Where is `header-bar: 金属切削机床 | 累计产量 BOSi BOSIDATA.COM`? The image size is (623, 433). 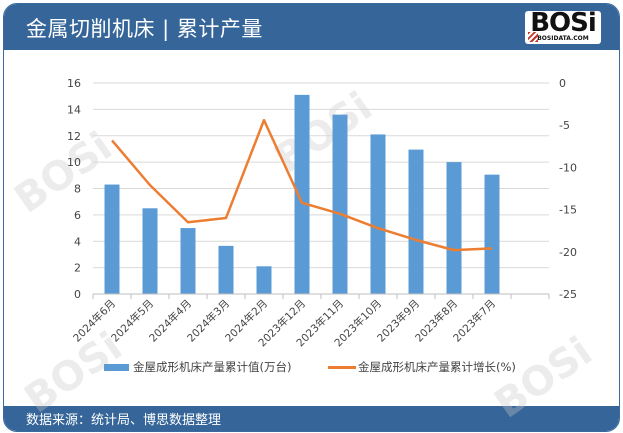
header-bar: 金属切削机床 | 累计产量 BOSi BOSIDATA.COM is located at coordinates (311, 27).